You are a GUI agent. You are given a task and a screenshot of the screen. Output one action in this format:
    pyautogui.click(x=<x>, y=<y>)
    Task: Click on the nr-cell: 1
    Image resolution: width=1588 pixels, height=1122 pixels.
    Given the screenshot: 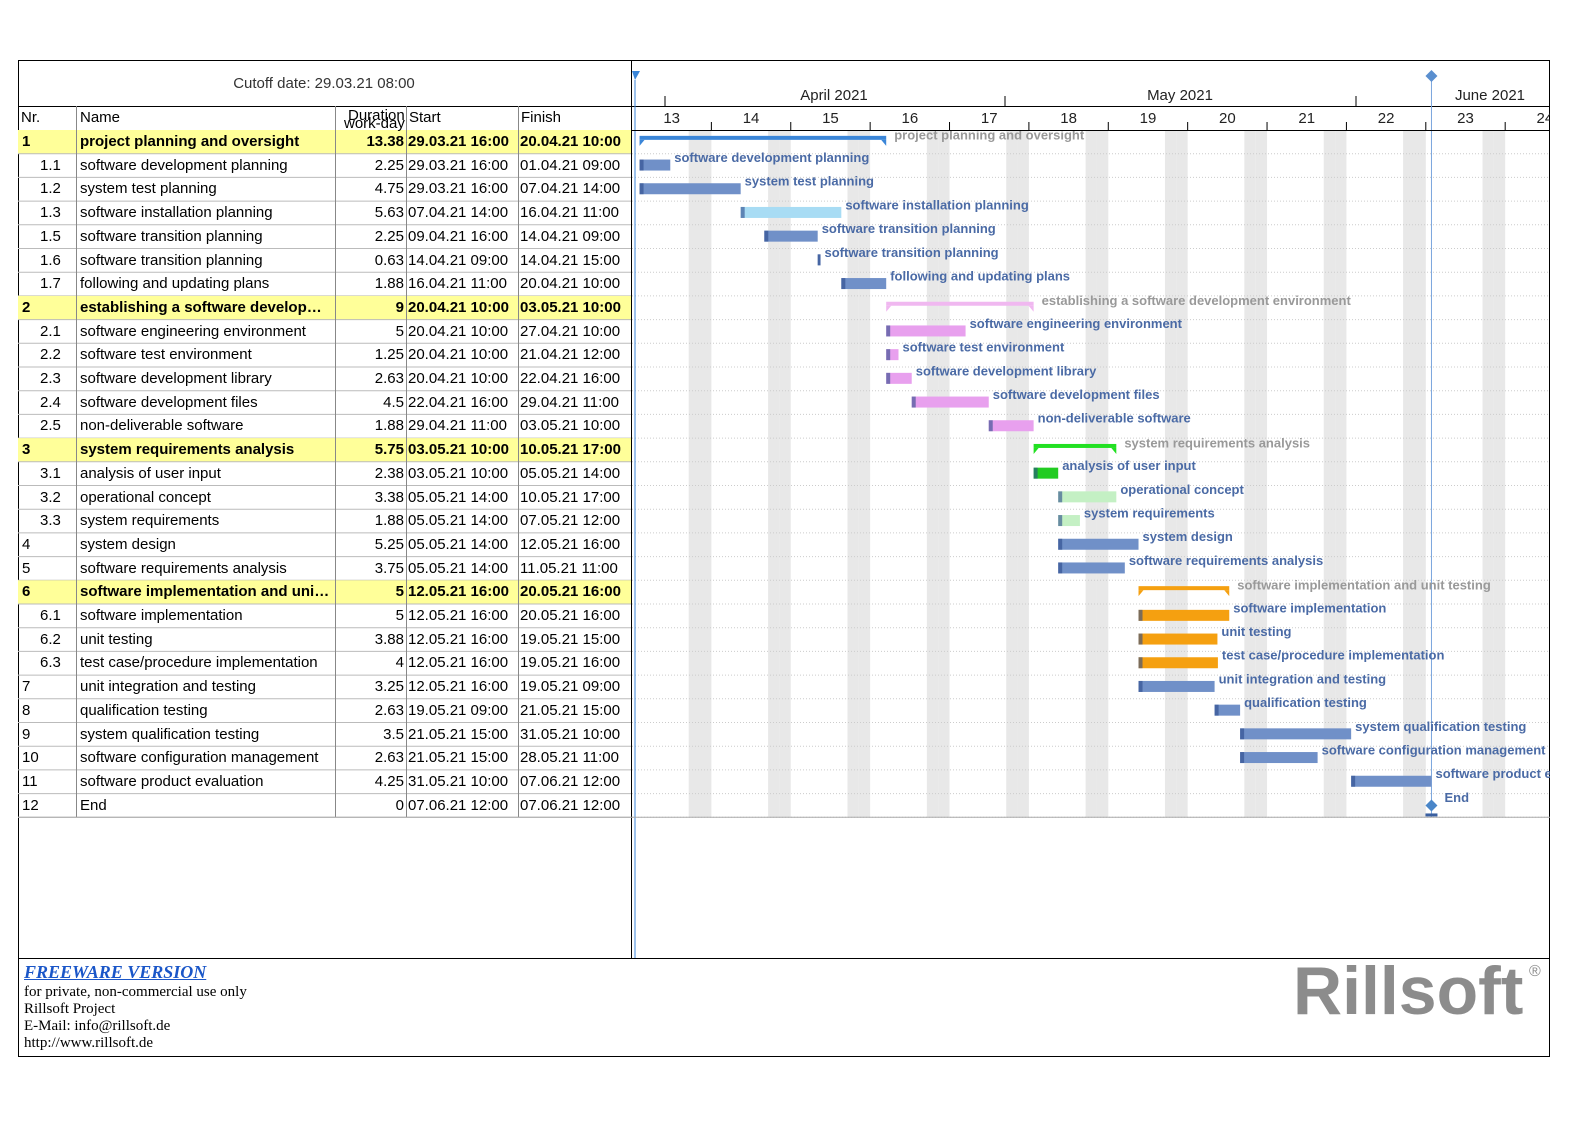 What is the action you would take?
    pyautogui.click(x=26, y=141)
    